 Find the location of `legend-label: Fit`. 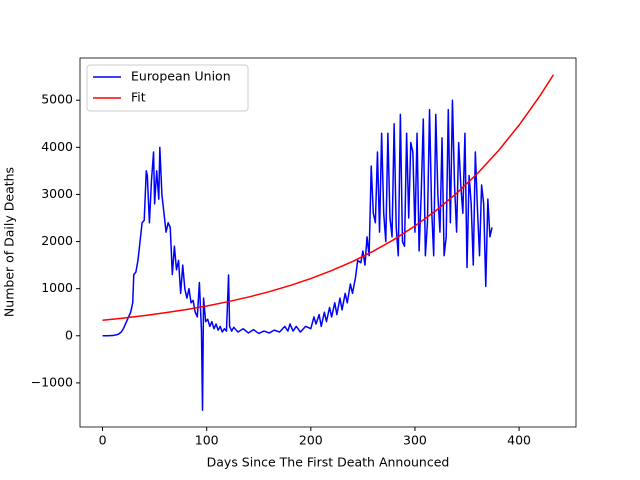

legend-label: Fit is located at coordinates (138, 97).